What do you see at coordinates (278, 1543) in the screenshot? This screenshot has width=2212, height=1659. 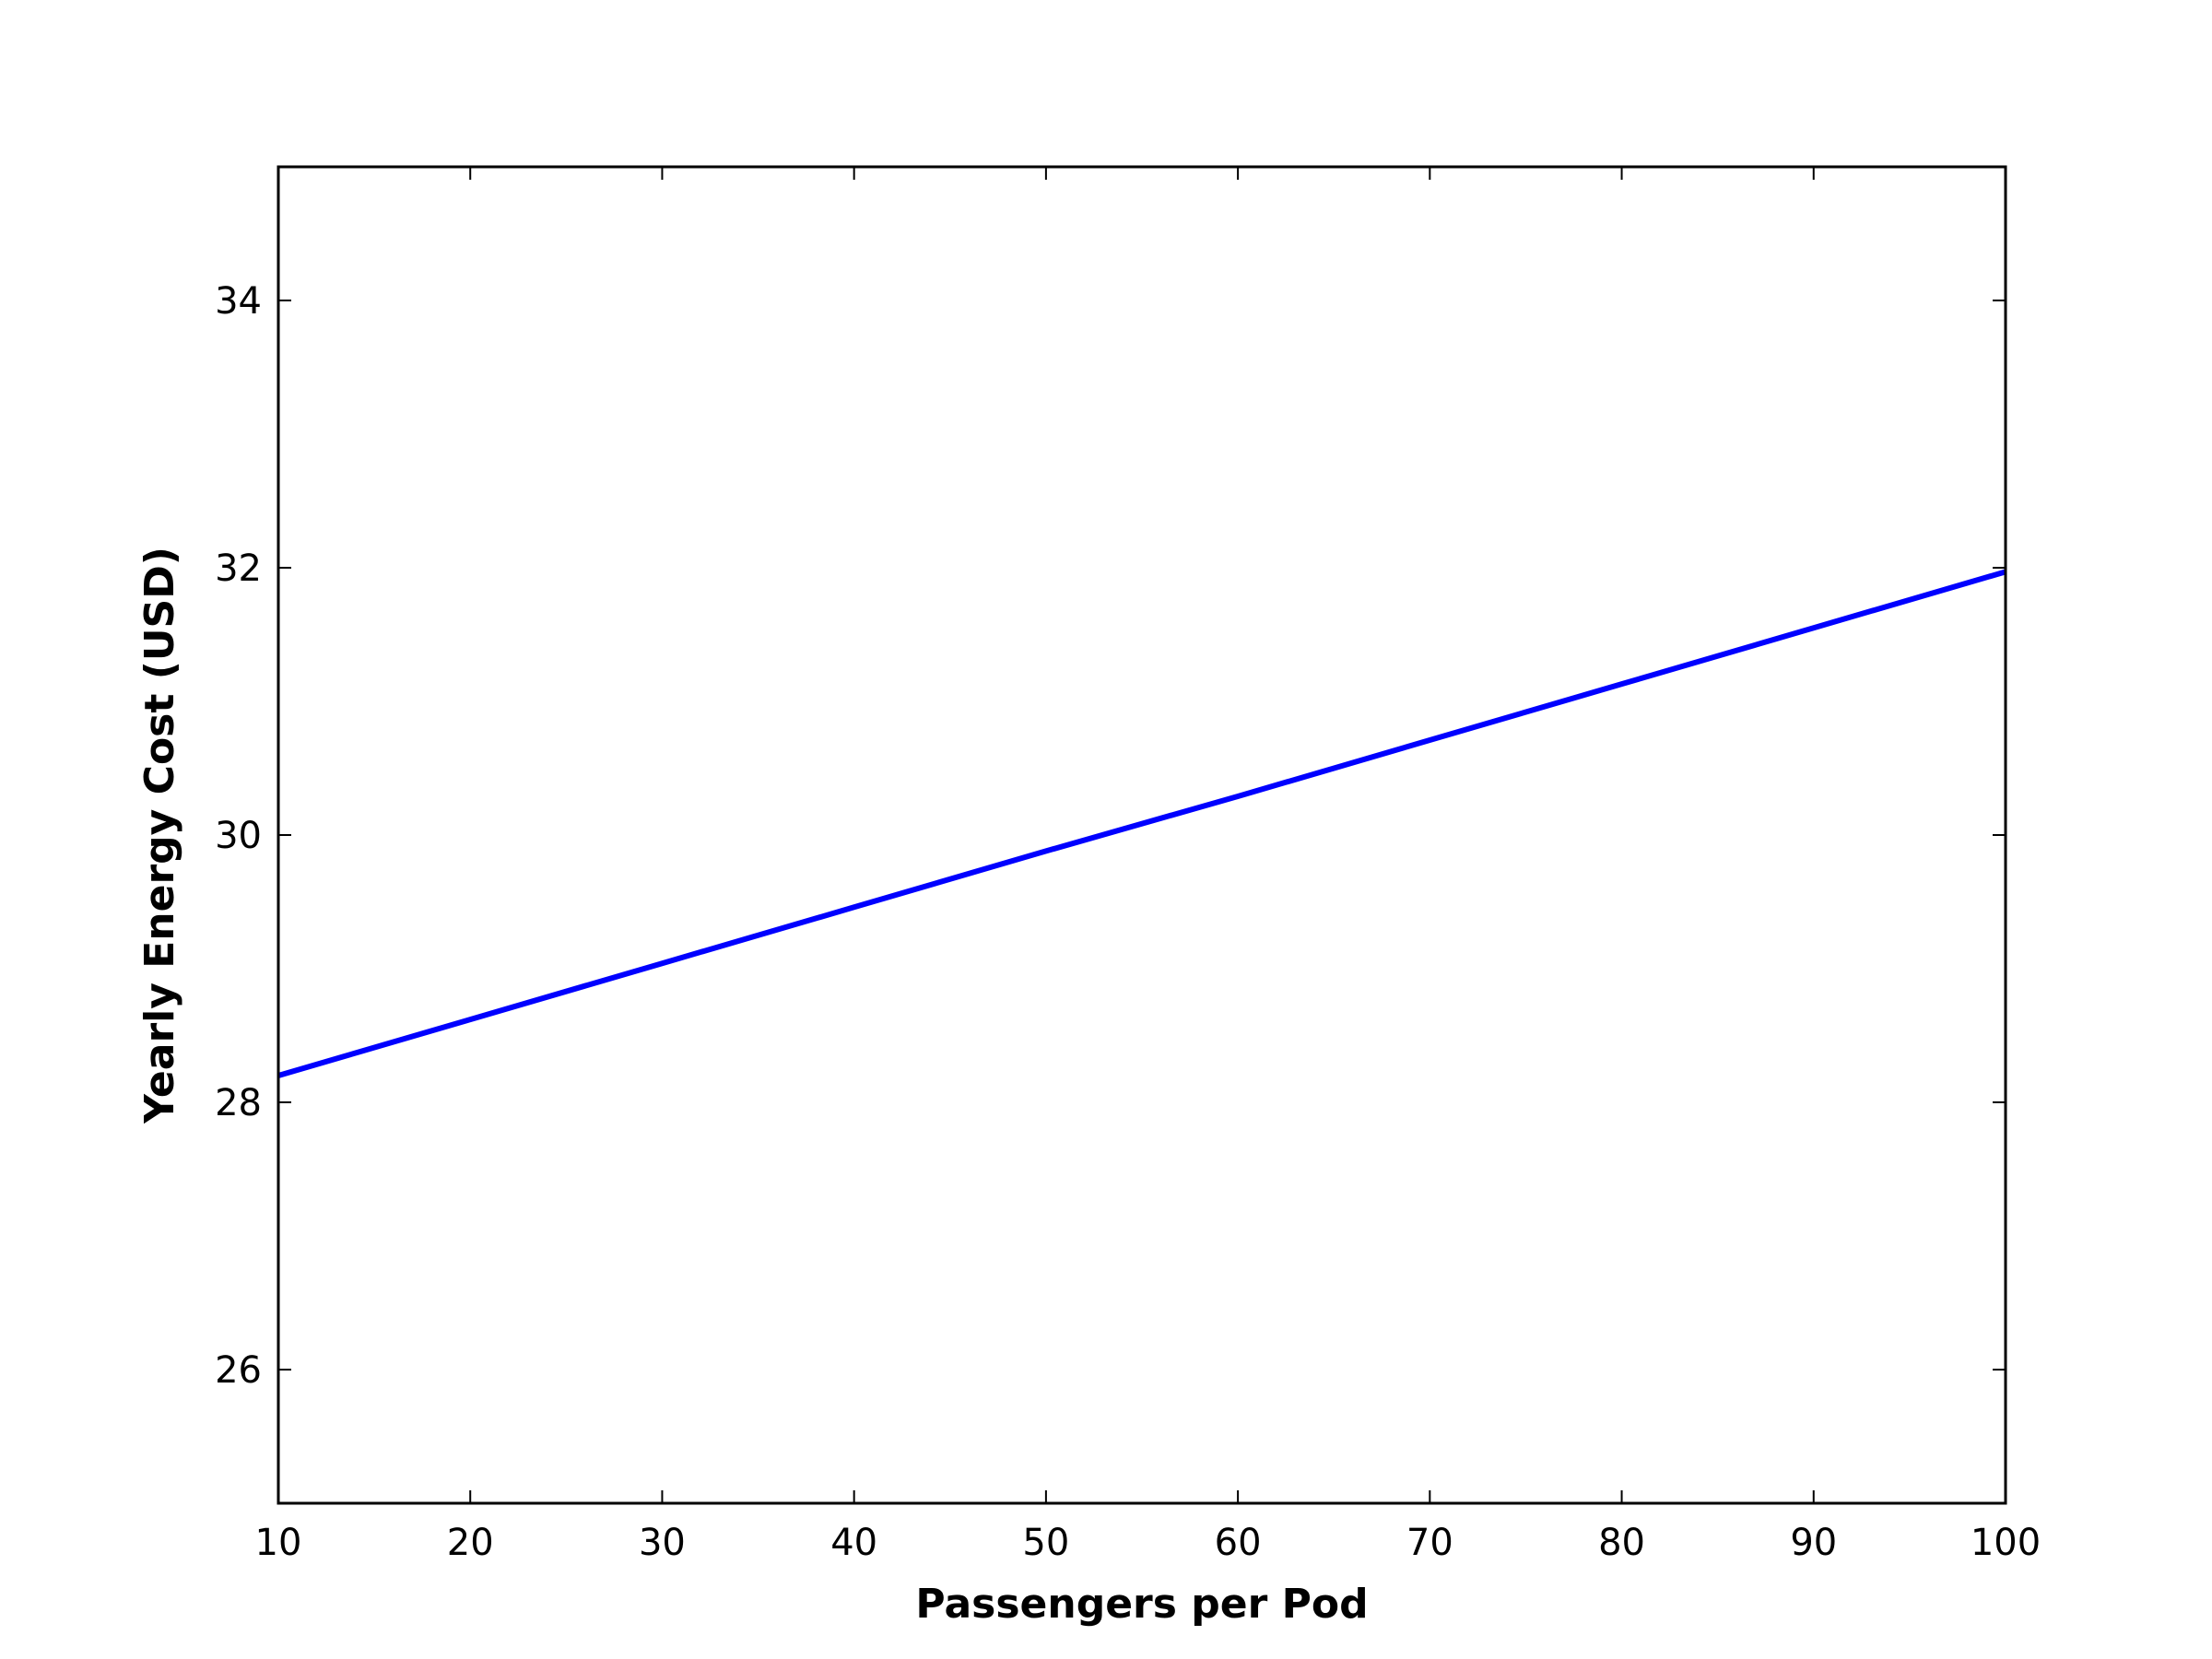 I see `x-tick-label: 10` at bounding box center [278, 1543].